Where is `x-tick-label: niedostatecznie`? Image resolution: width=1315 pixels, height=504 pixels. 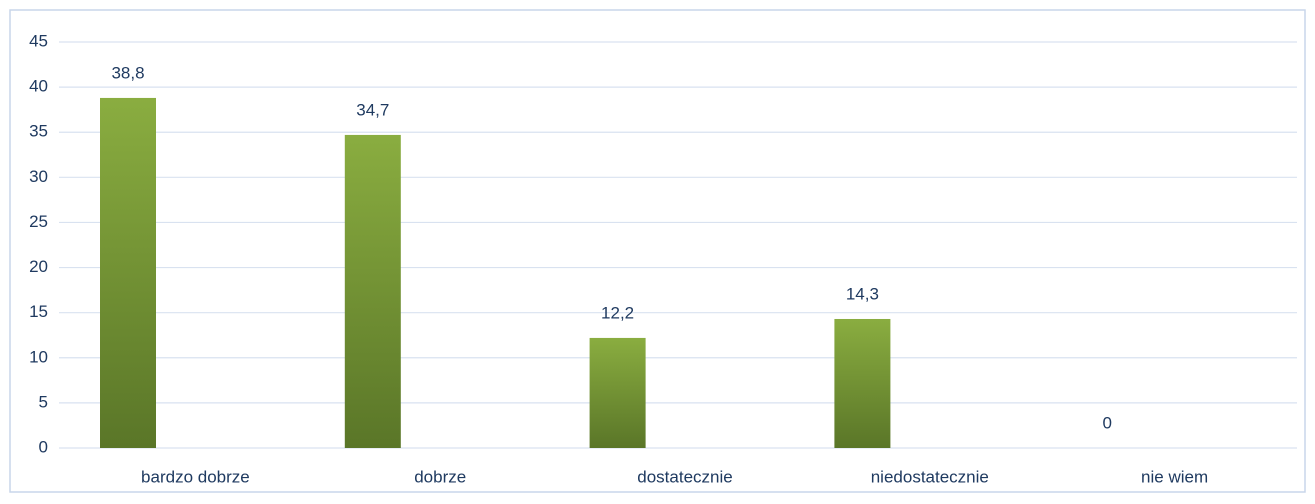
x-tick-label: niedostatecznie is located at coordinates (930, 476).